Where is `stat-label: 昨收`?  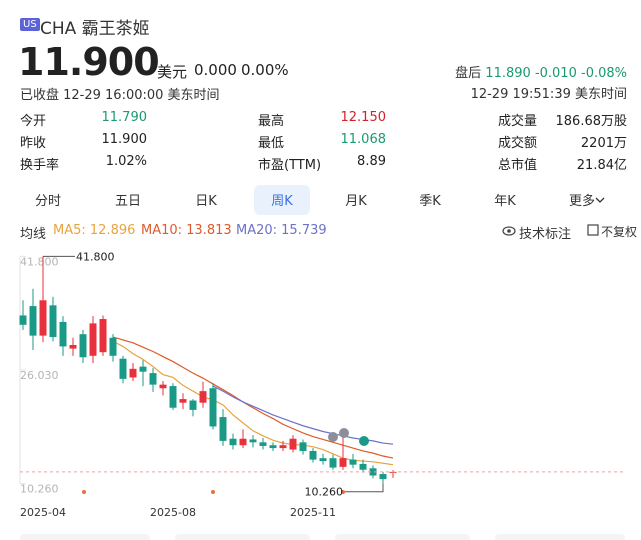
stat-label: 昨收 is located at coordinates (33, 143).